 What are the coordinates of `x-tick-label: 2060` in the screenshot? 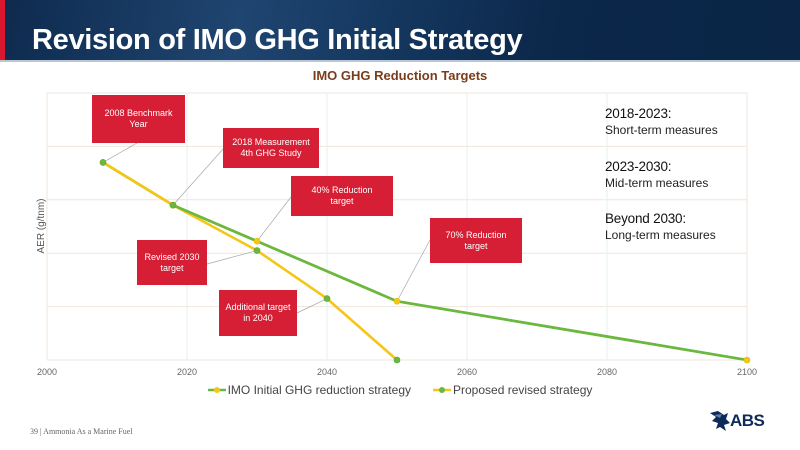 It's located at (467, 372).